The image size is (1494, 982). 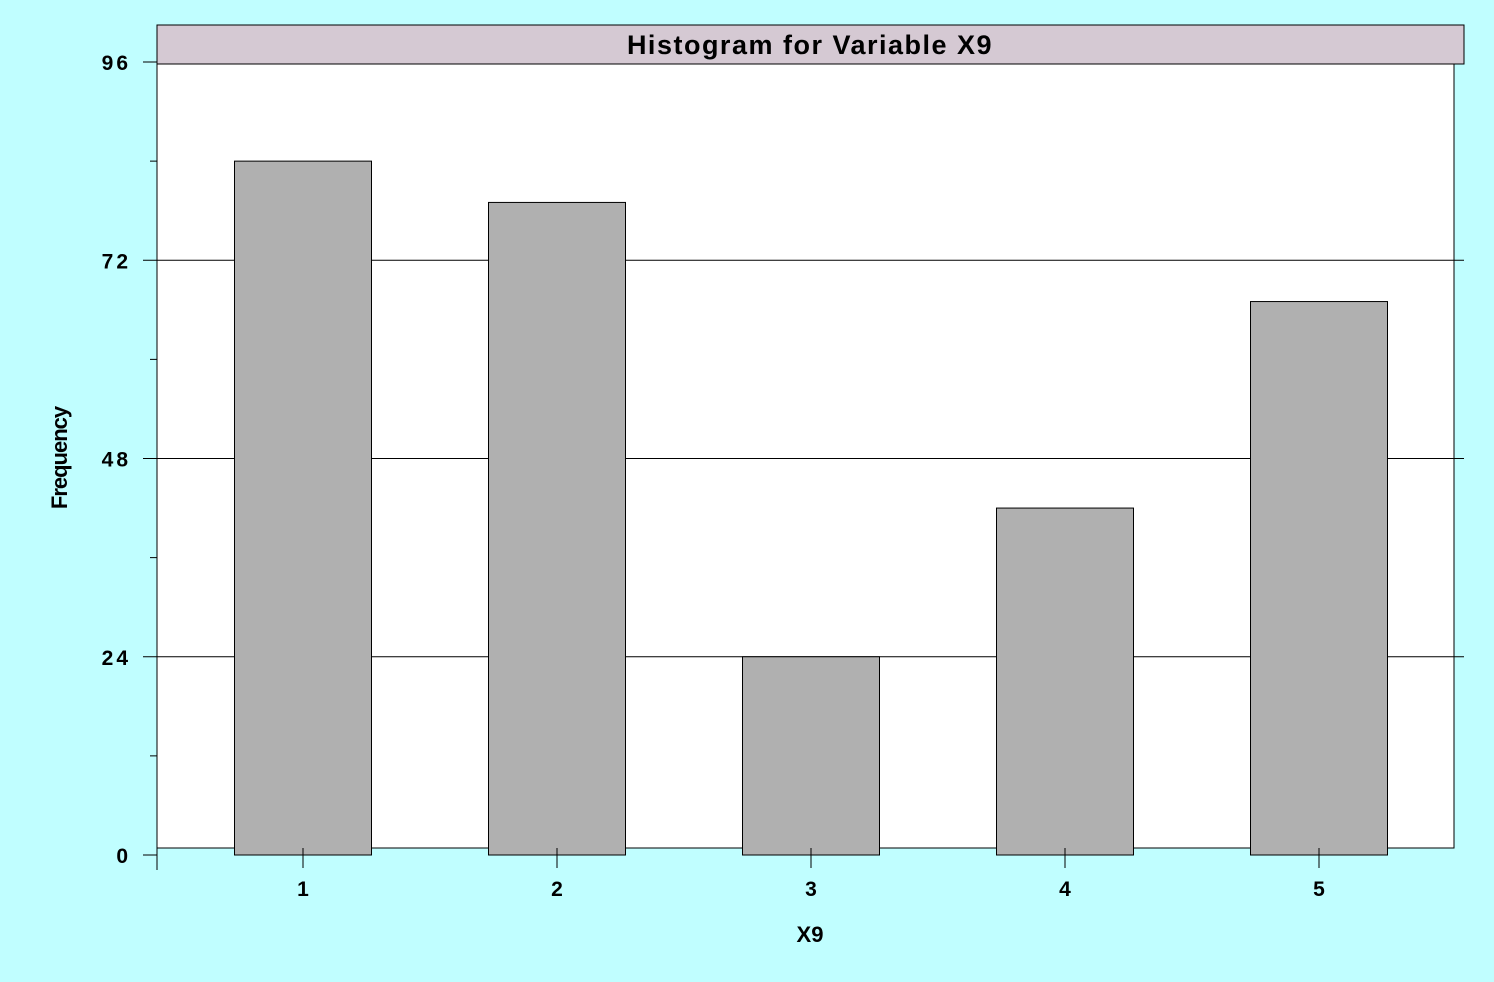 I want to click on y-tick-label: 48, so click(x=116, y=460).